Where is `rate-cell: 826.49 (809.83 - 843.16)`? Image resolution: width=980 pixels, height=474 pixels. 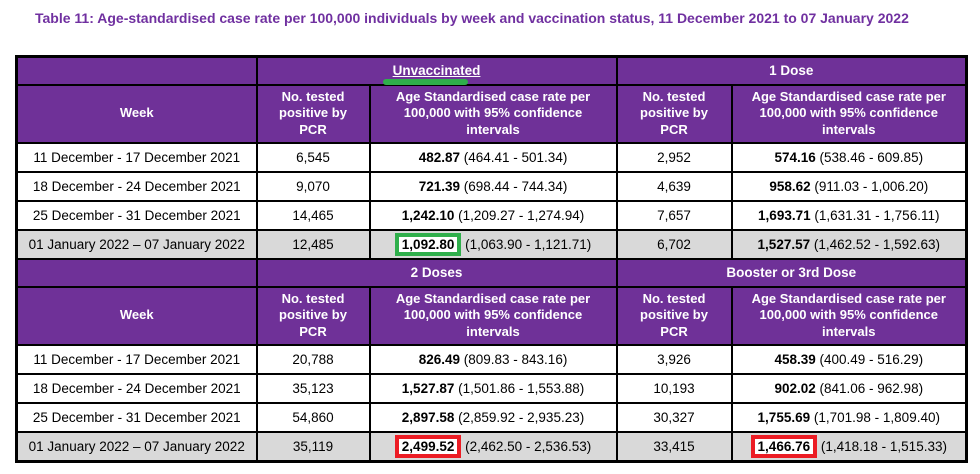
rate-cell: 826.49 (809.83 - 843.16) is located at coordinates (493, 359).